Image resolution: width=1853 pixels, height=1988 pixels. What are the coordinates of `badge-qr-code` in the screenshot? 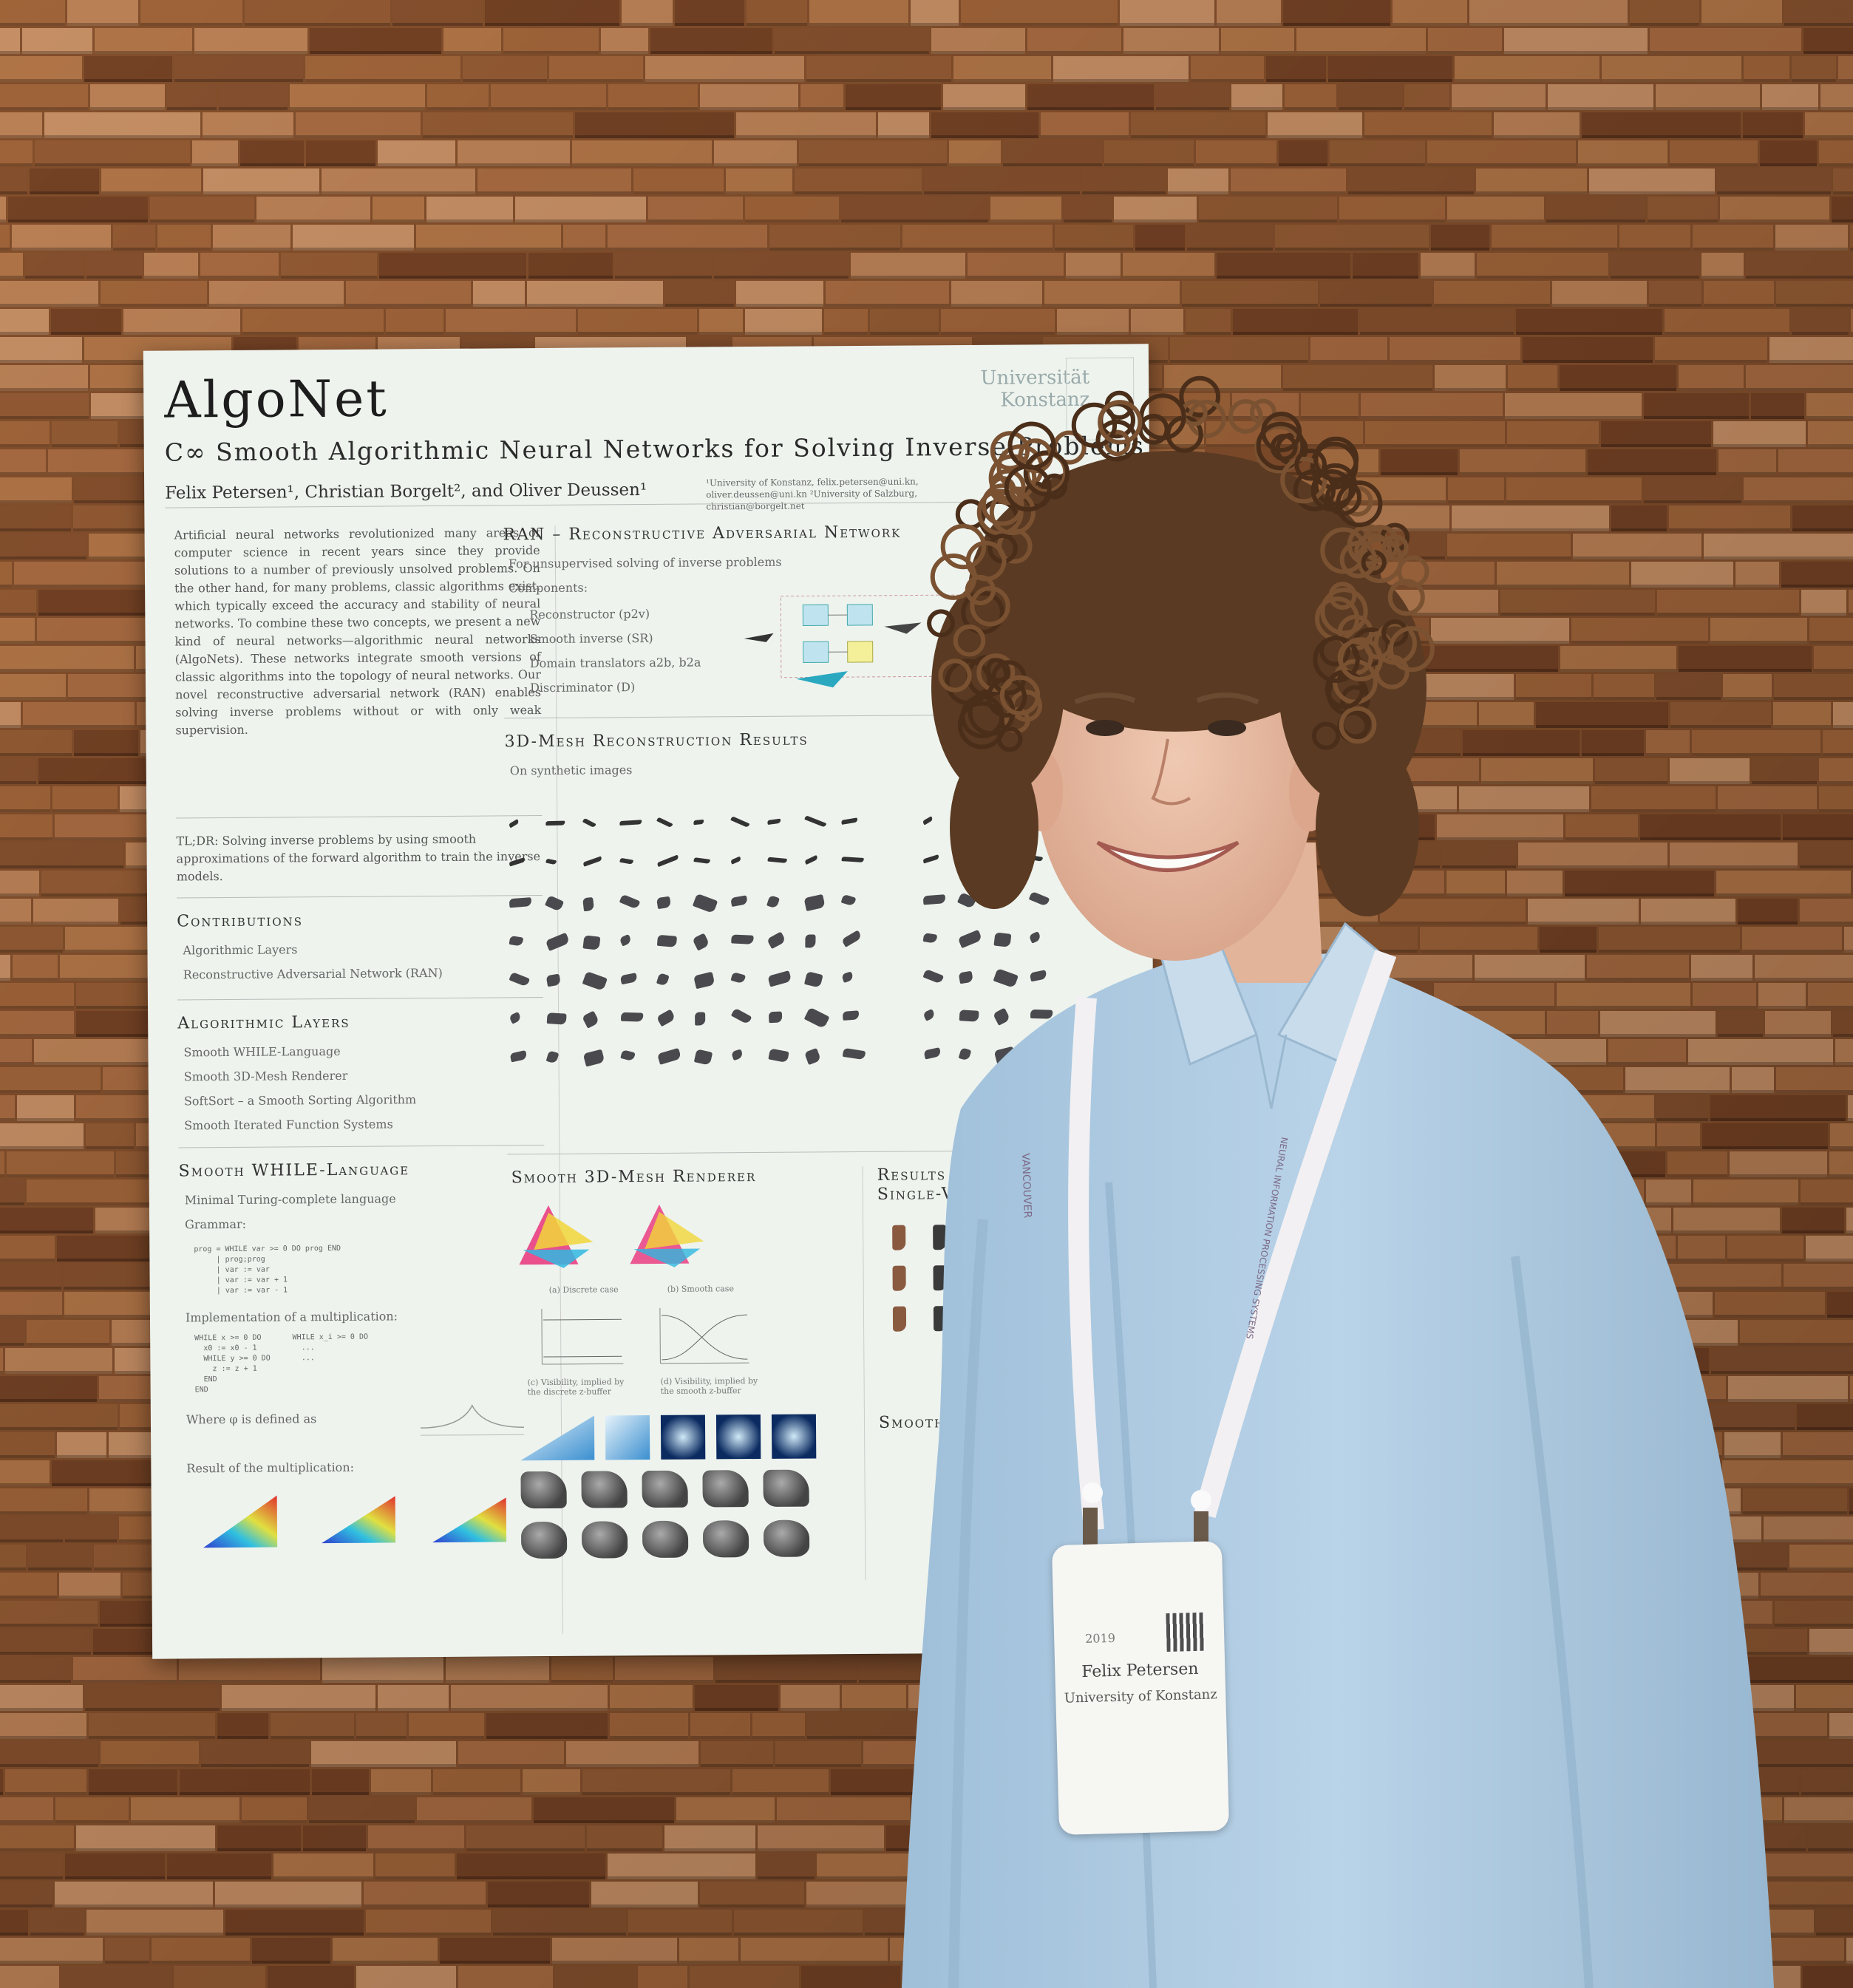 It's located at (1186, 1632).